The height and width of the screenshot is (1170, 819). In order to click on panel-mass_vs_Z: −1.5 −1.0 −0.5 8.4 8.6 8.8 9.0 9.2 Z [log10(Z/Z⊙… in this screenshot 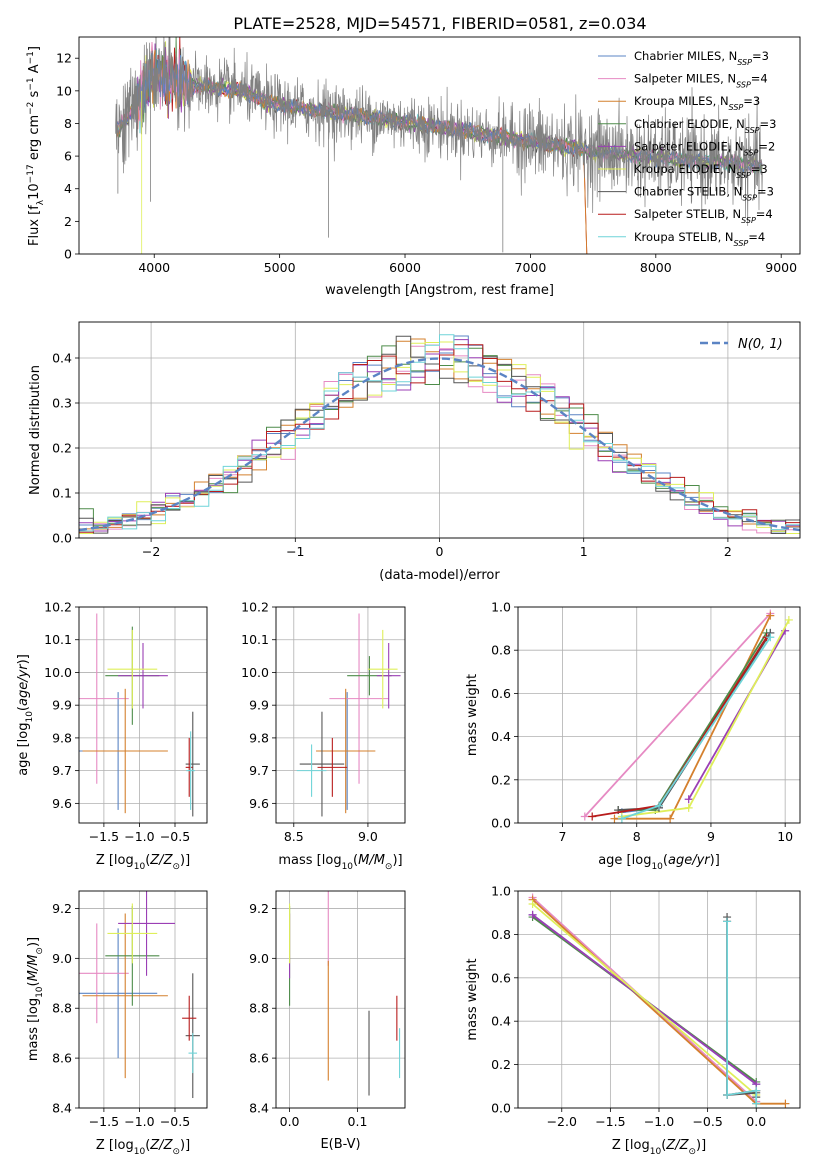, I will do `click(117, 1023)`.